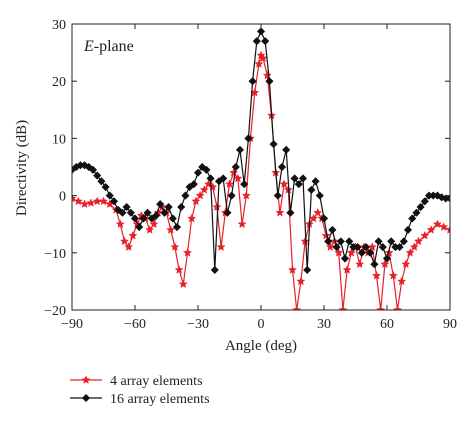 The width and height of the screenshot is (474, 424). What do you see at coordinates (135, 324) in the screenshot?
I see `x-tick-label: −60` at bounding box center [135, 324].